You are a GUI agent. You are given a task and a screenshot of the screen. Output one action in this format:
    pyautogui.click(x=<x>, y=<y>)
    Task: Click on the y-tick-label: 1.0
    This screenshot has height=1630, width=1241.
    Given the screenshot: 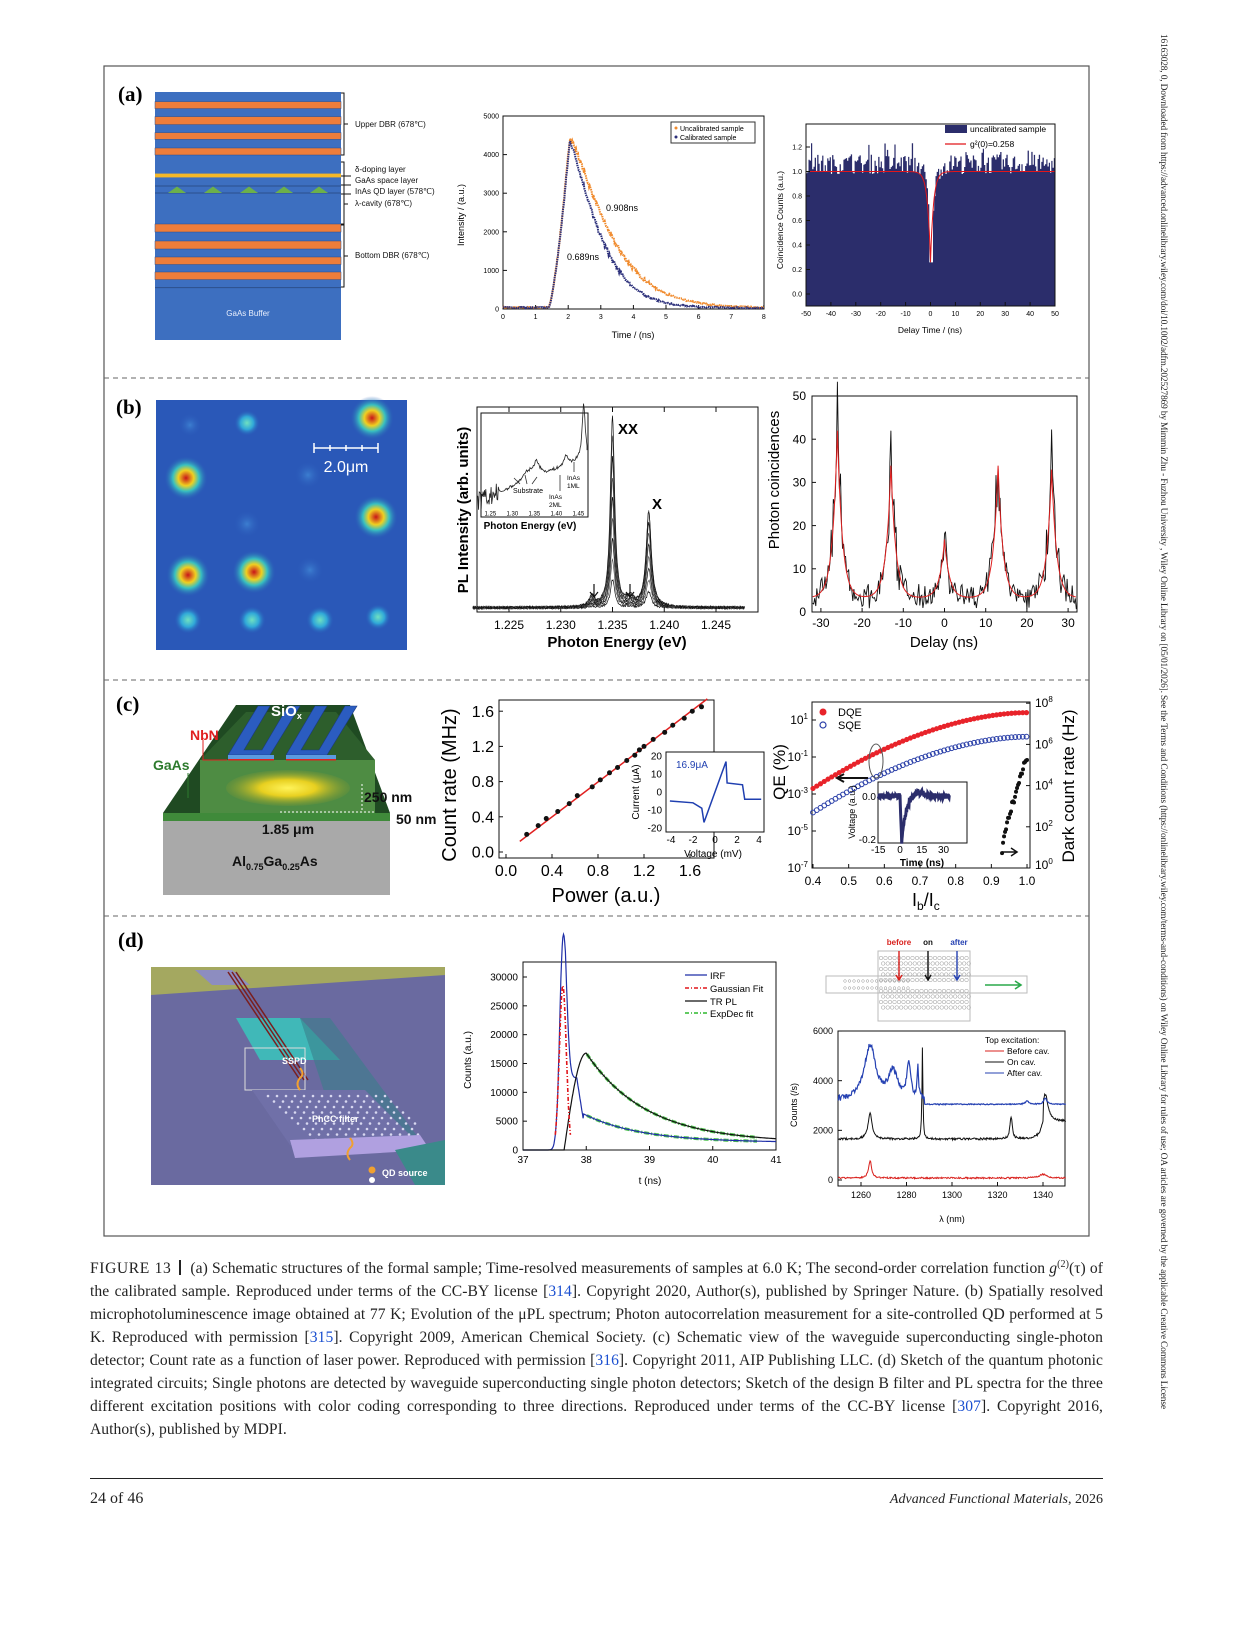 What is the action you would take?
    pyautogui.click(x=797, y=172)
    